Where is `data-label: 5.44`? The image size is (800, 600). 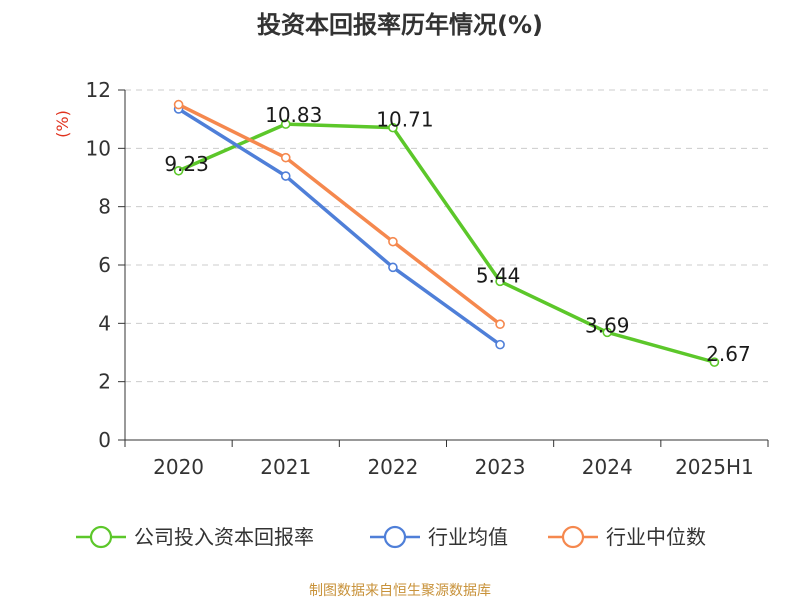
data-label: 5.44 is located at coordinates (498, 275).